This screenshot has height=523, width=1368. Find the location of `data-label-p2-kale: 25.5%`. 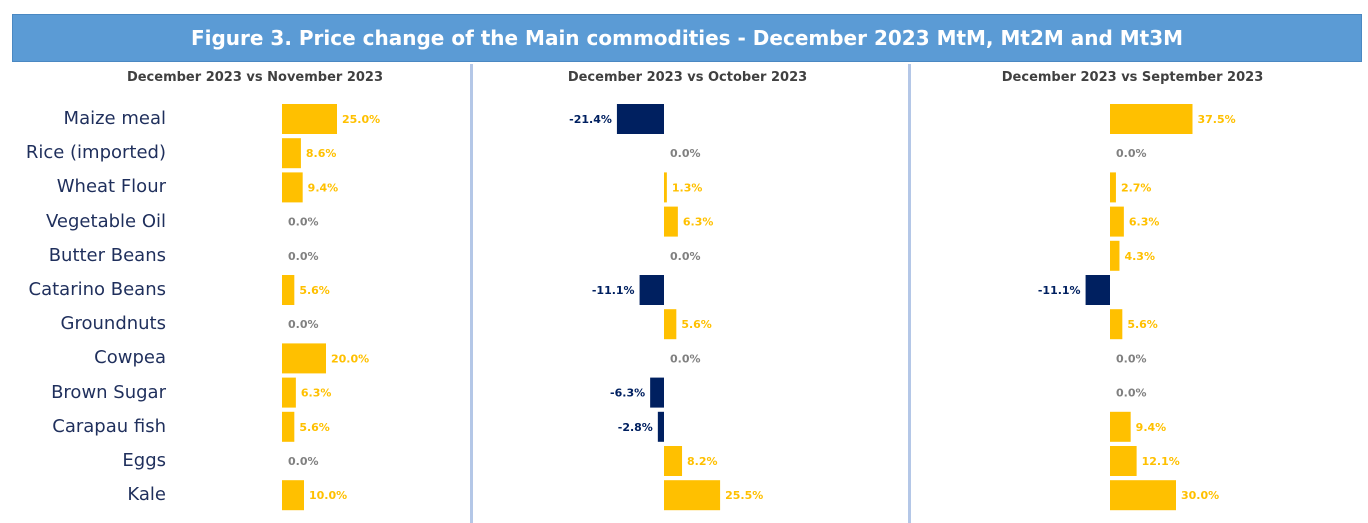

data-label-p2-kale: 25.5% is located at coordinates (744, 495).